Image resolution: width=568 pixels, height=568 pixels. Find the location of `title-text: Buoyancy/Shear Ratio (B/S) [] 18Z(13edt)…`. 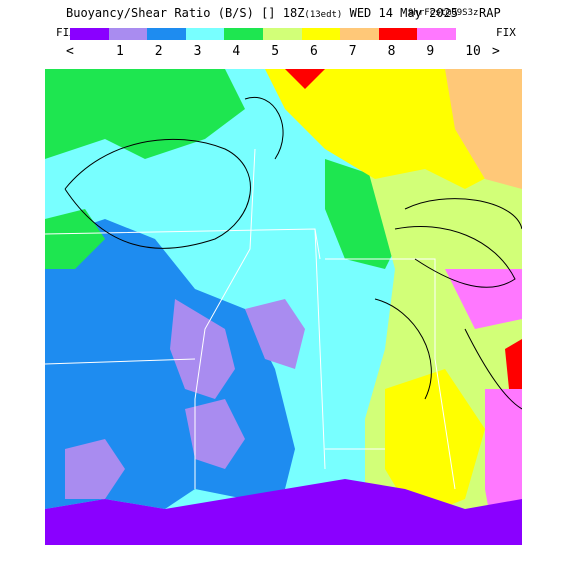

title-text: Buoyancy/Shear Ratio (B/S) [] 18Z(13edt)… is located at coordinates (262, 13).